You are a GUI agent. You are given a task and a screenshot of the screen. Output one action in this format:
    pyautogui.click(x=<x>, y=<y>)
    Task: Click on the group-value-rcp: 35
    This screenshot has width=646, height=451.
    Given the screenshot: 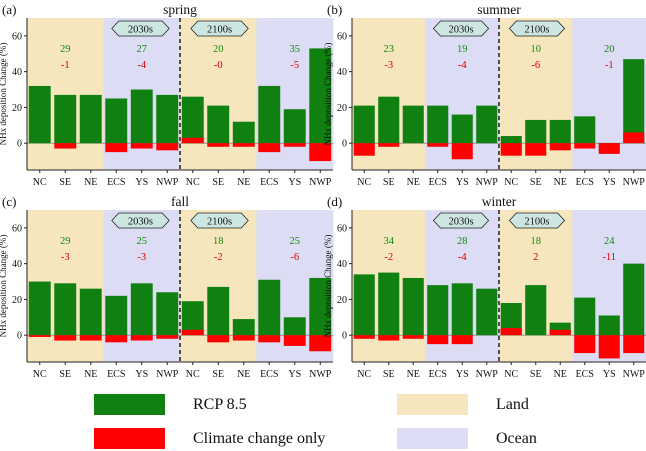 What is the action you would take?
    pyautogui.click(x=295, y=49)
    